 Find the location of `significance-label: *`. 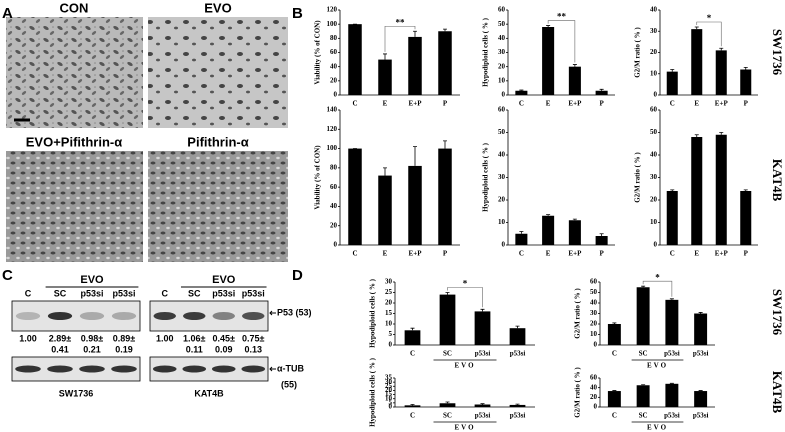

significance-label: * is located at coordinates (709, 18).